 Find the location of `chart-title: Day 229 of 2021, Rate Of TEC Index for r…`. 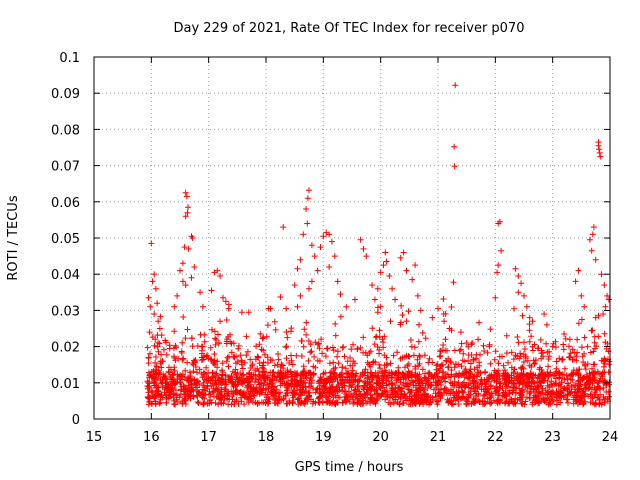

chart-title: Day 229 of 2021, Rate Of TEC Index for r… is located at coordinates (349, 28).